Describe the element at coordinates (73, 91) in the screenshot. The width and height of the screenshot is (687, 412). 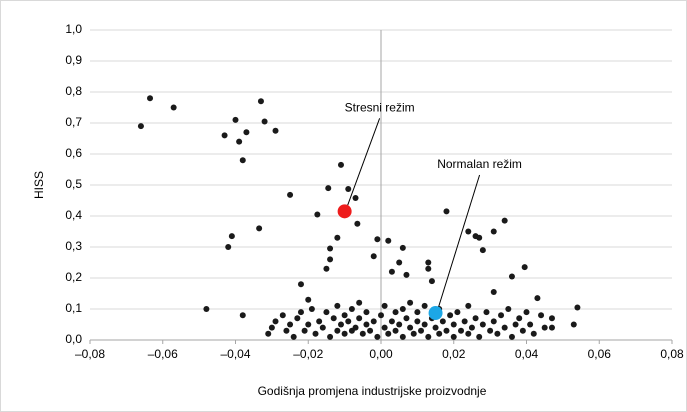
I see `y-tick-label: 0,8` at that location.